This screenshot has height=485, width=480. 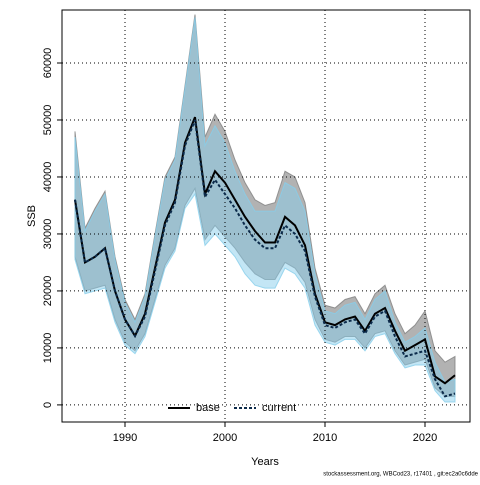 I want to click on x-tick-label: 1990, so click(x=125, y=438).